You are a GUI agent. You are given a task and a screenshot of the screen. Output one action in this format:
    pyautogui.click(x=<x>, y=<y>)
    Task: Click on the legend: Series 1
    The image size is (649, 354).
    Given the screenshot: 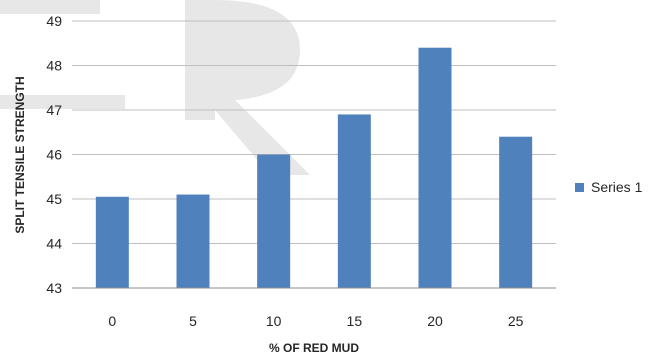 What is the action you would take?
    pyautogui.click(x=609, y=187)
    